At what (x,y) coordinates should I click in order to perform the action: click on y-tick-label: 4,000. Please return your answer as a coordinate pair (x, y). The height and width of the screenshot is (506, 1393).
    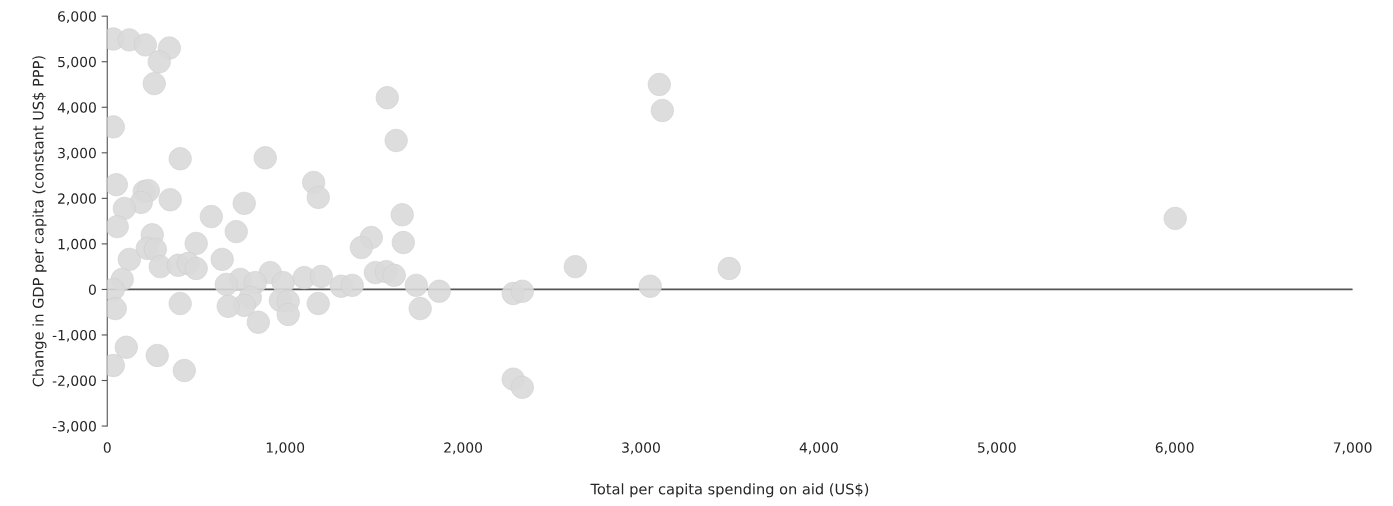
    Looking at the image, I should click on (76, 108).